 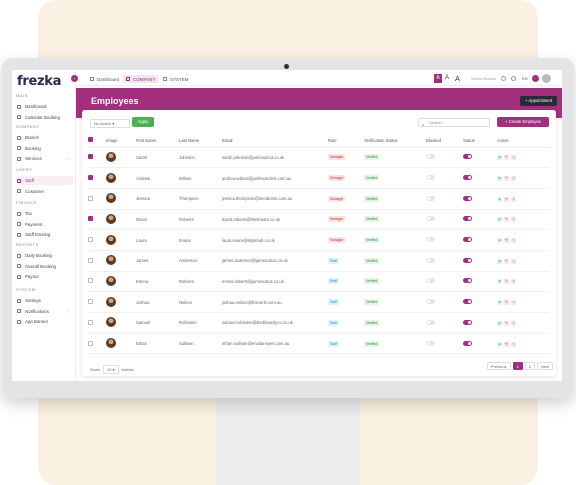 What do you see at coordinates (275, 141) in the screenshot?
I see `col-email: Email` at bounding box center [275, 141].